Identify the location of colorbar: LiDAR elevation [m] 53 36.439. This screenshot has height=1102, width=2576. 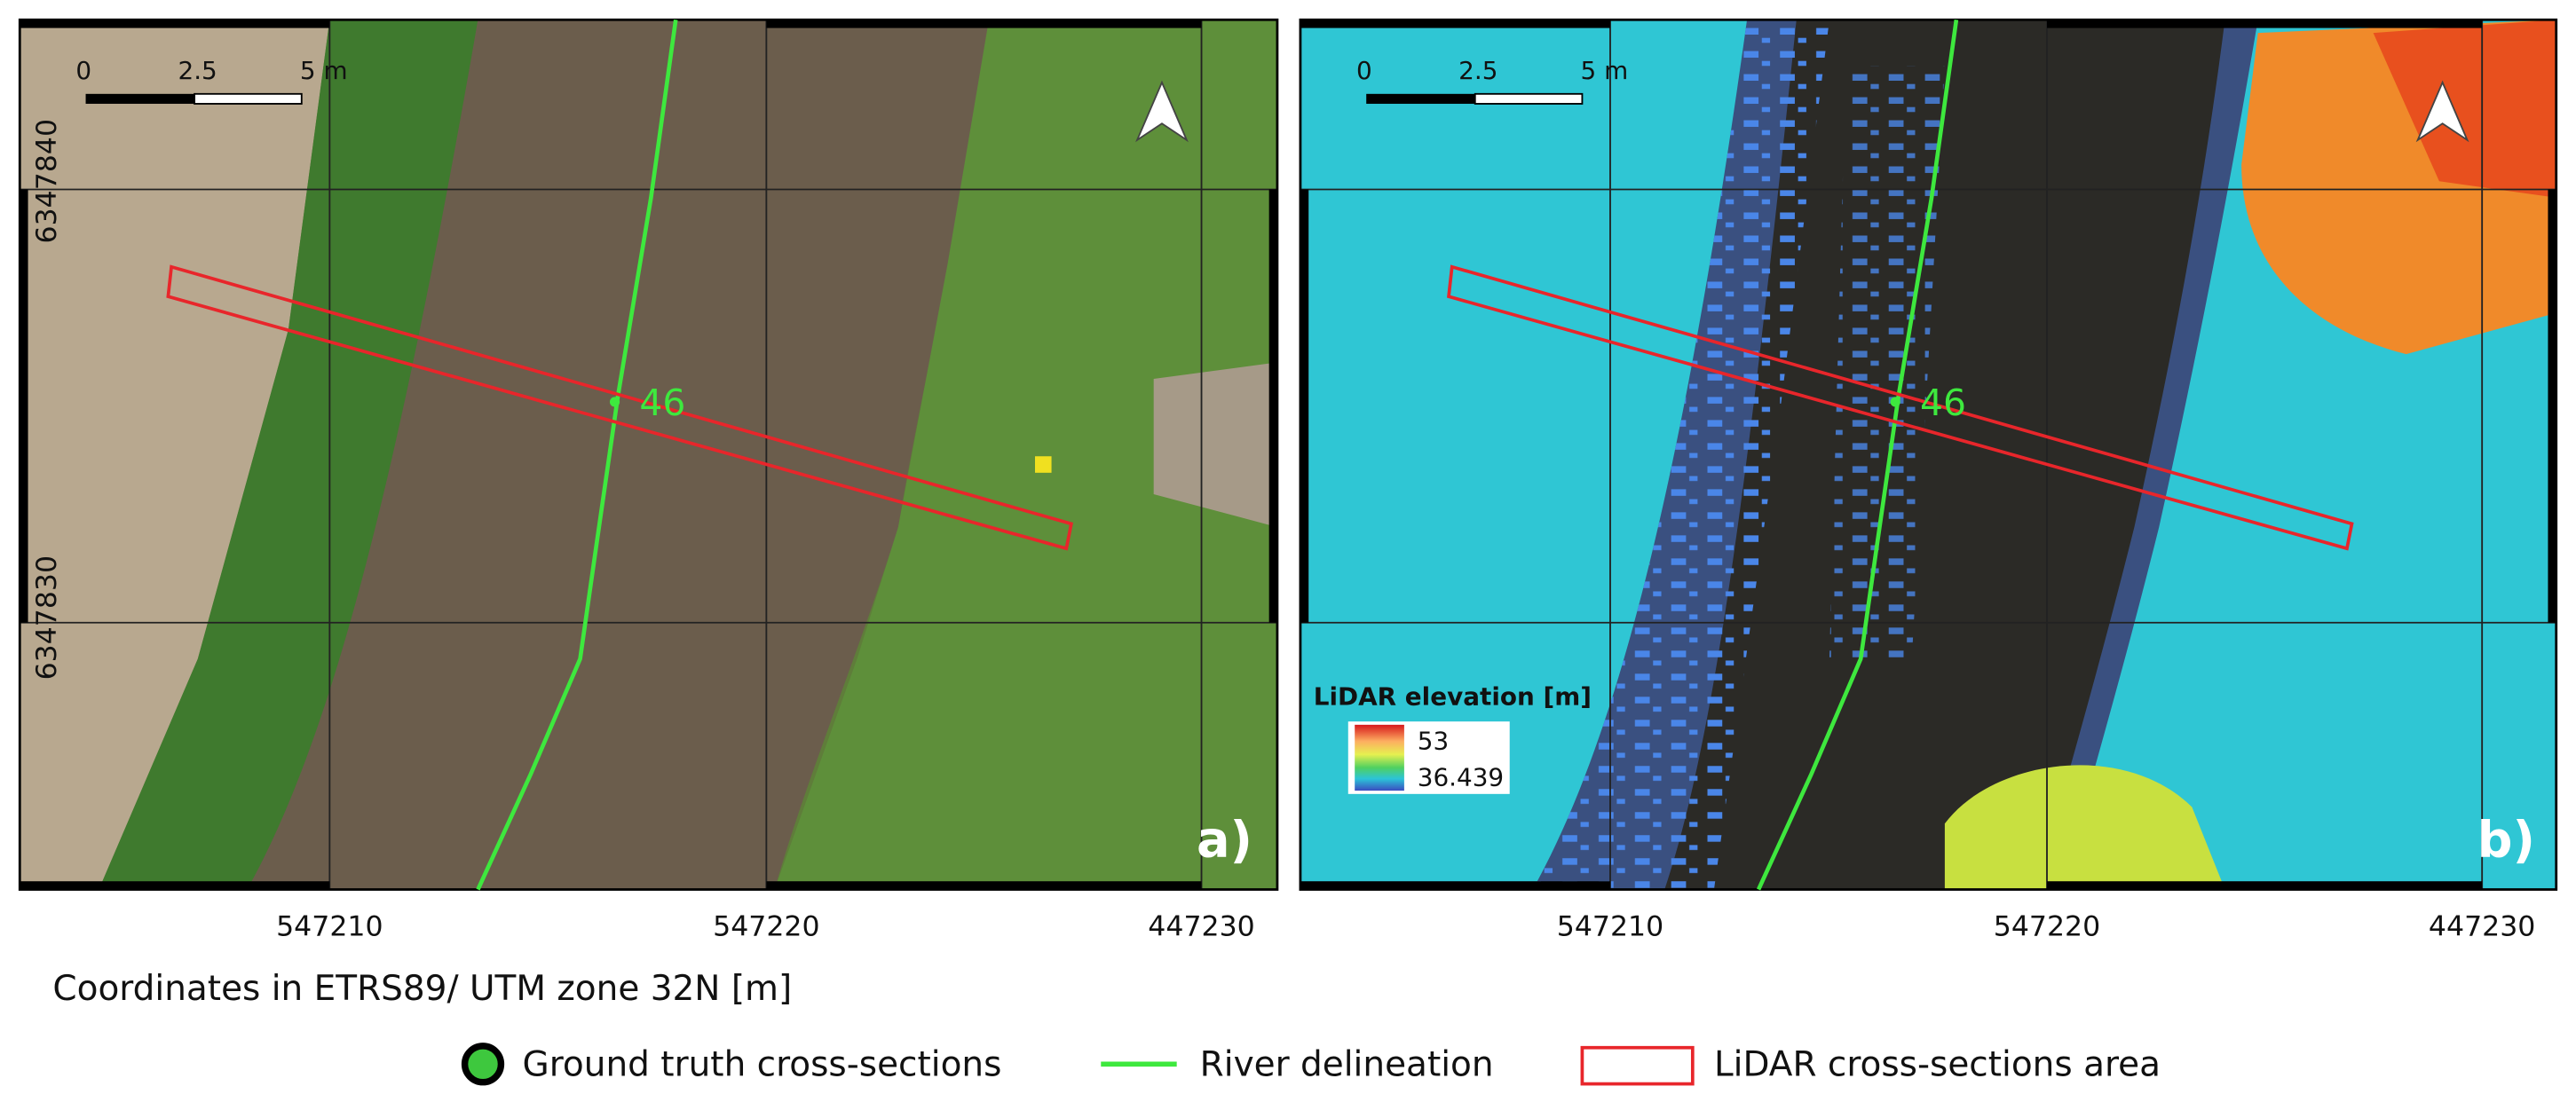
(1453, 738).